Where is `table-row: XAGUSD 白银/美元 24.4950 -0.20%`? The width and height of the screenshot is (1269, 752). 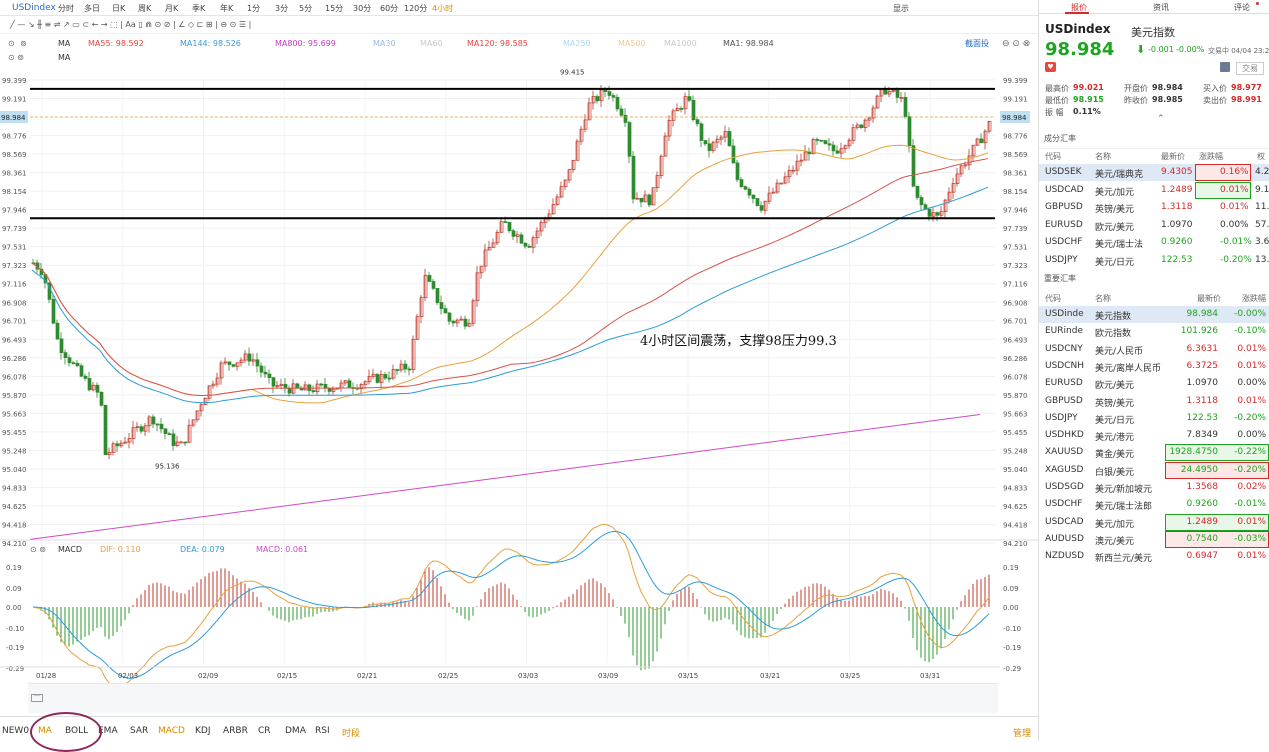
table-row: XAGUSD 白银/美元 24.4950 -0.20% is located at coordinates (1154, 470).